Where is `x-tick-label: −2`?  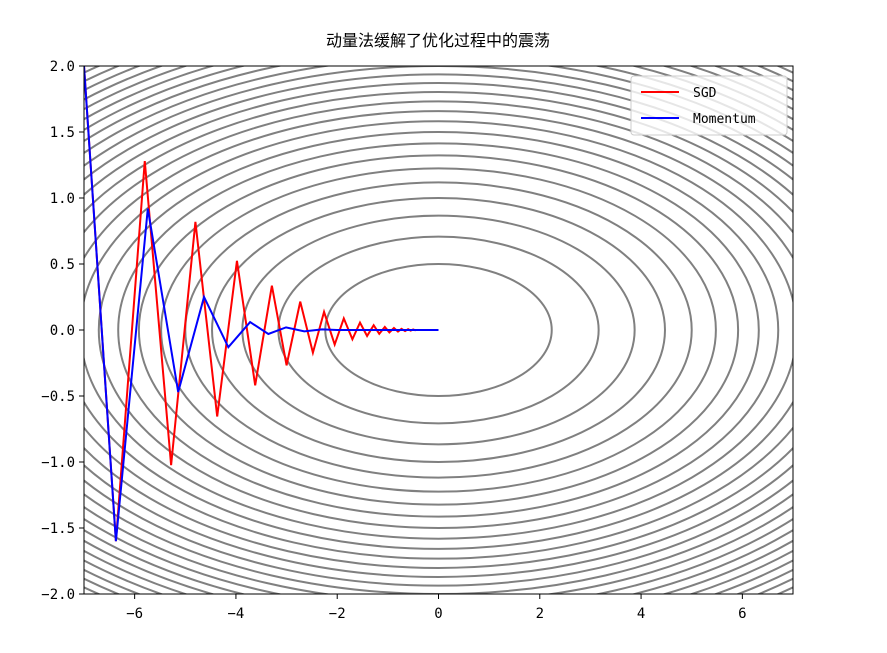 x-tick-label: −2 is located at coordinates (337, 614).